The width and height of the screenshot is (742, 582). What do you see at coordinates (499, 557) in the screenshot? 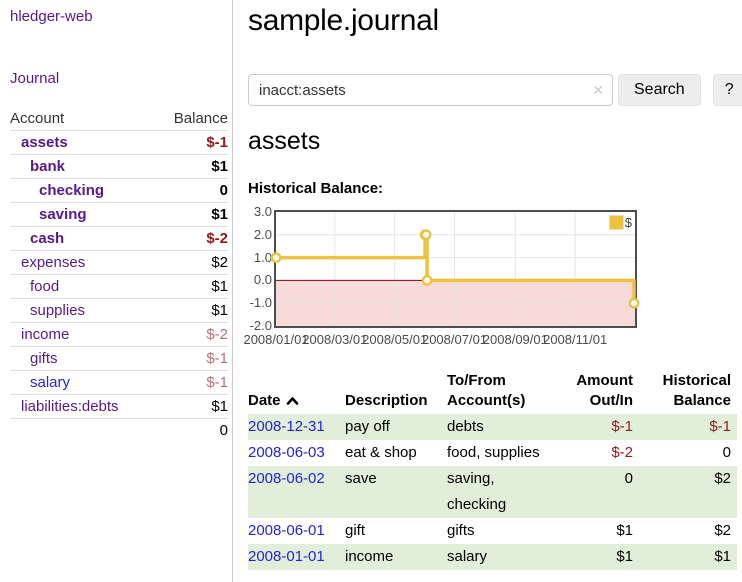
I see `transaction-accounts: salary` at bounding box center [499, 557].